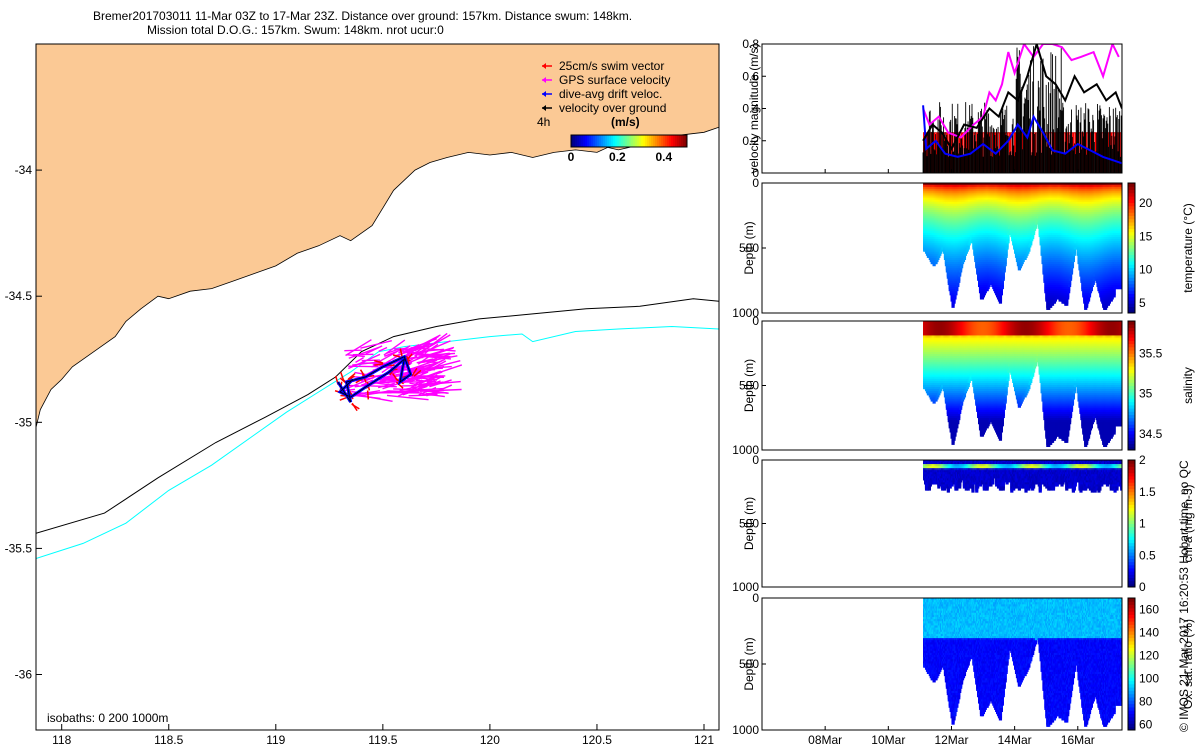 This screenshot has height=750, width=1200. What do you see at coordinates (755, 598) in the screenshot?
I see `oxygen-y-tick-0: 0` at bounding box center [755, 598].